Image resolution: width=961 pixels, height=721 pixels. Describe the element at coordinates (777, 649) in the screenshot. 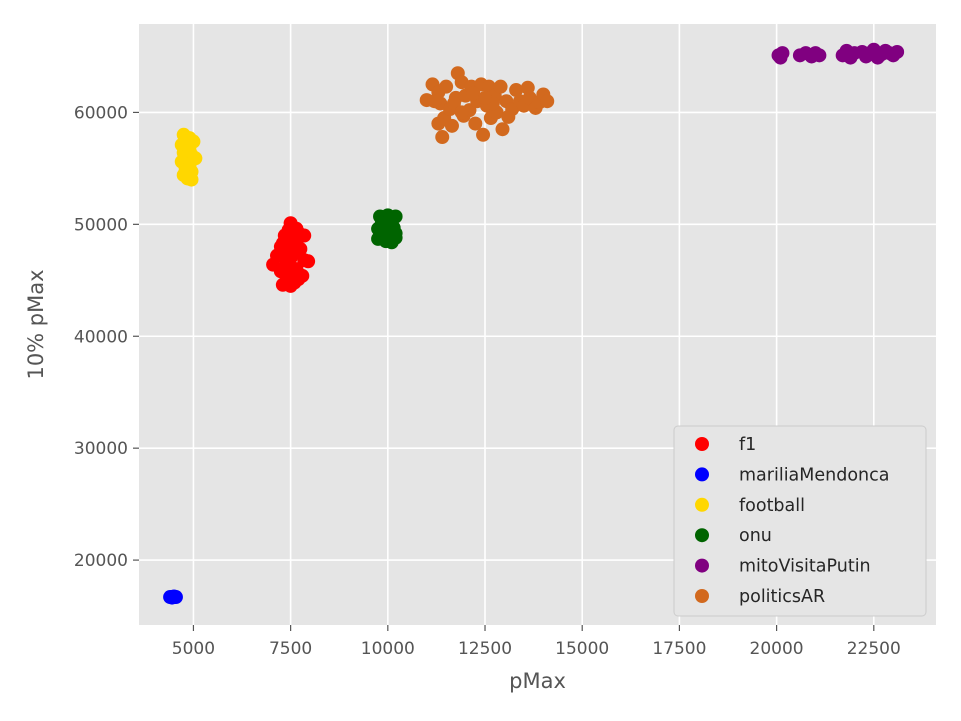

I see `x-tick-label: 20000` at that location.